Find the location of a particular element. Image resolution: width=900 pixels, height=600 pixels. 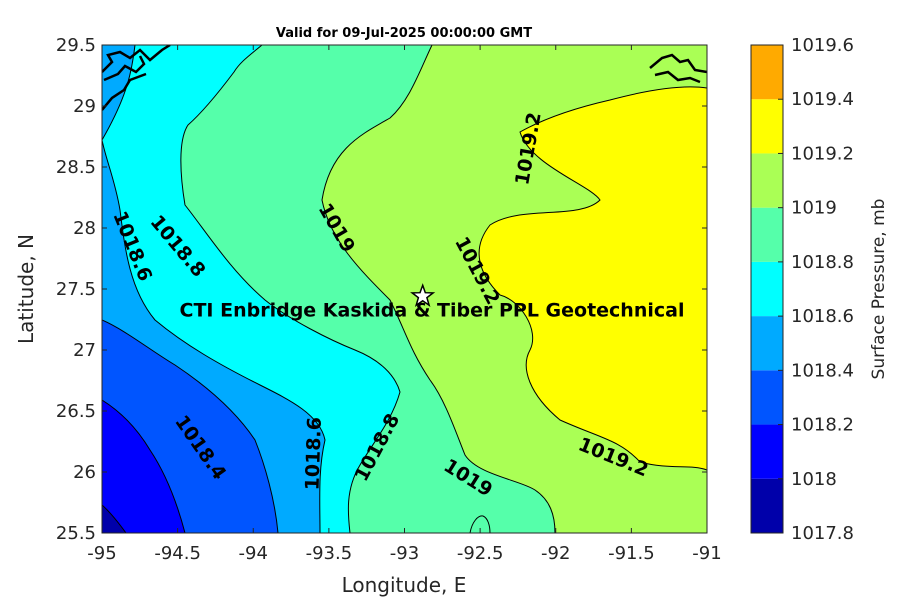

x-tick-label: -92.5 is located at coordinates (480, 553).